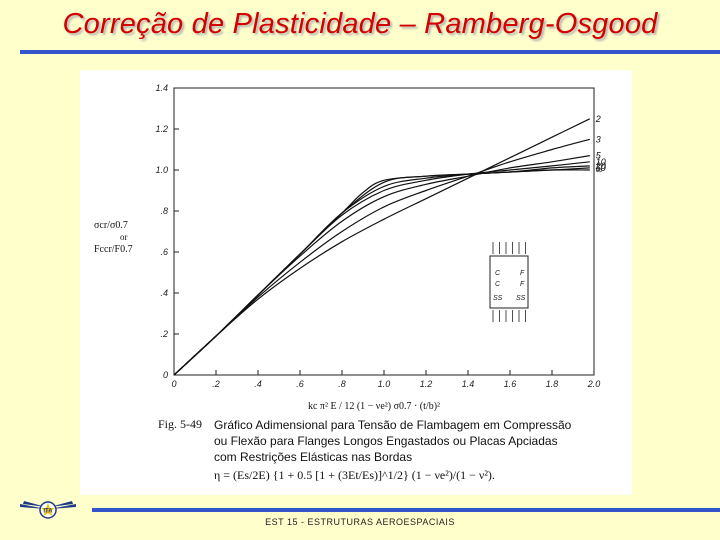  Describe the element at coordinates (180, 424) in the screenshot. I see `figure-label: Fig. 5-49` at that location.